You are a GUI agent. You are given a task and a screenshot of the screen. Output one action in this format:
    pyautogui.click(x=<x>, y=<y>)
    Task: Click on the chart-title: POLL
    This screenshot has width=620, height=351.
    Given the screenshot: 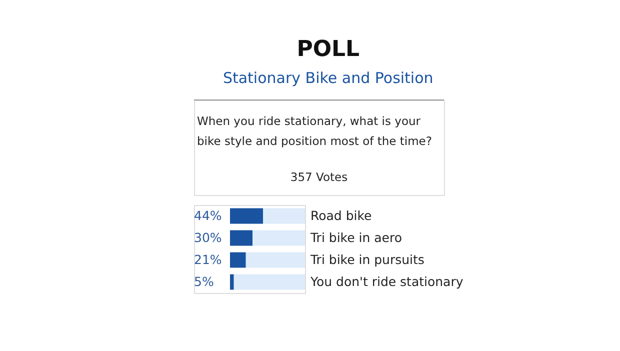 What is the action you would take?
    pyautogui.click(x=328, y=49)
    